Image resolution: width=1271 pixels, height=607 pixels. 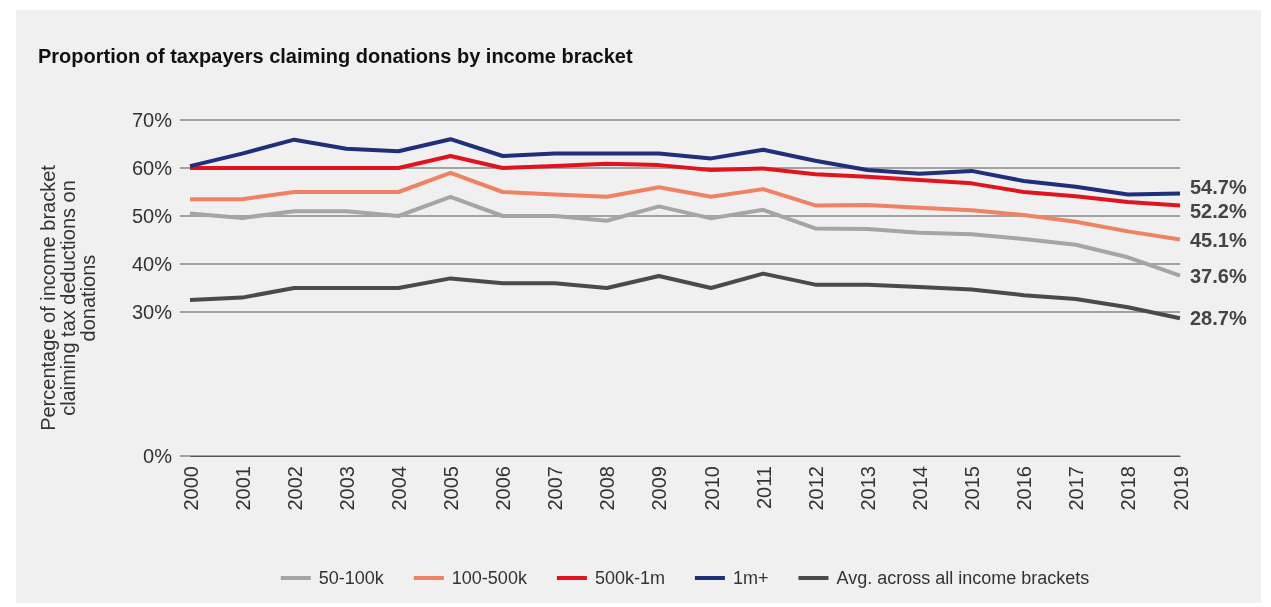 What do you see at coordinates (1218, 187) in the screenshot?
I see `data-label: 54.7%` at bounding box center [1218, 187].